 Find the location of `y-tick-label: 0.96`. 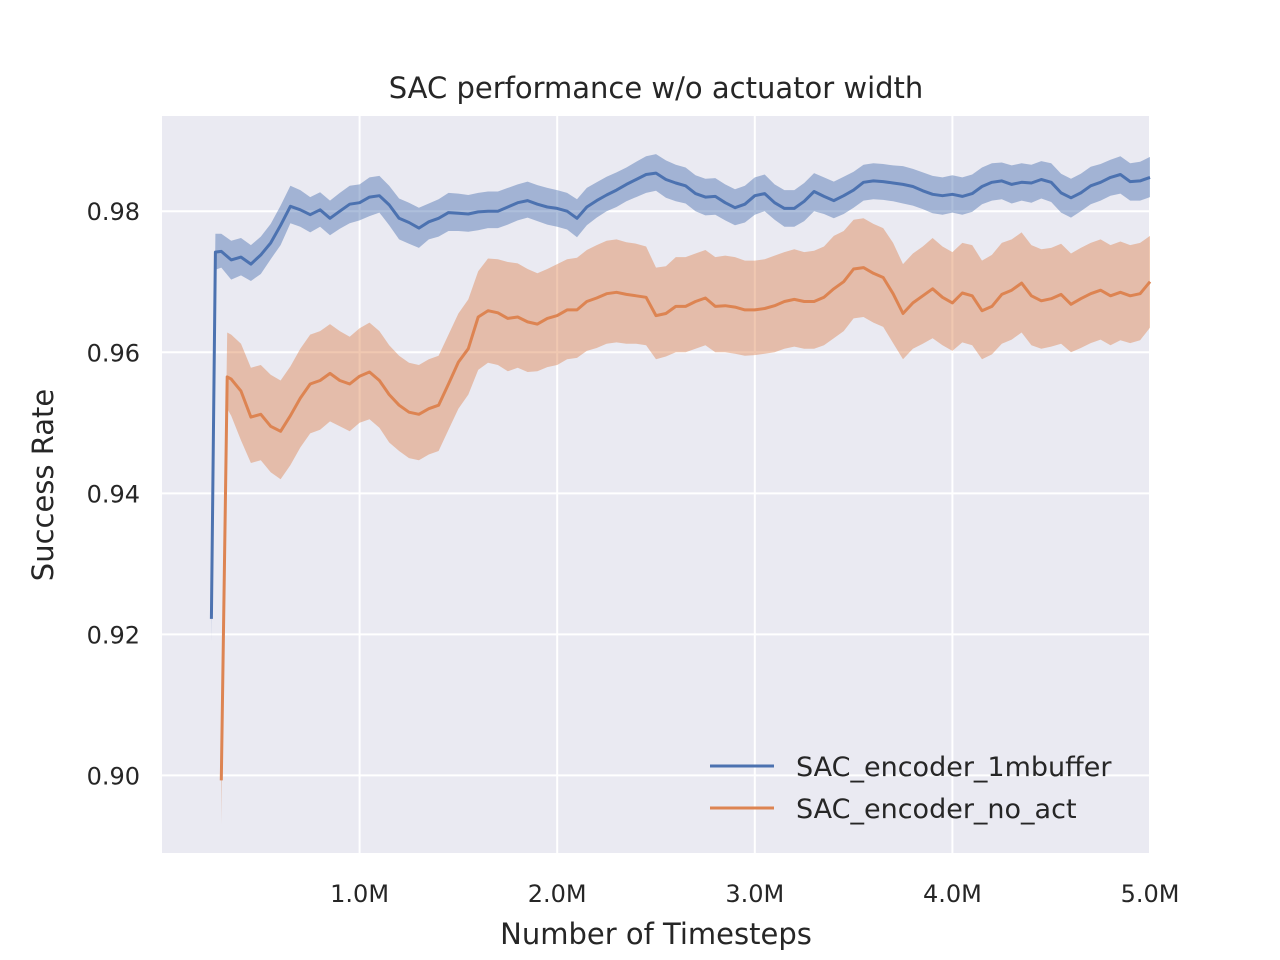

y-tick-label: 0.96 is located at coordinates (113, 353).